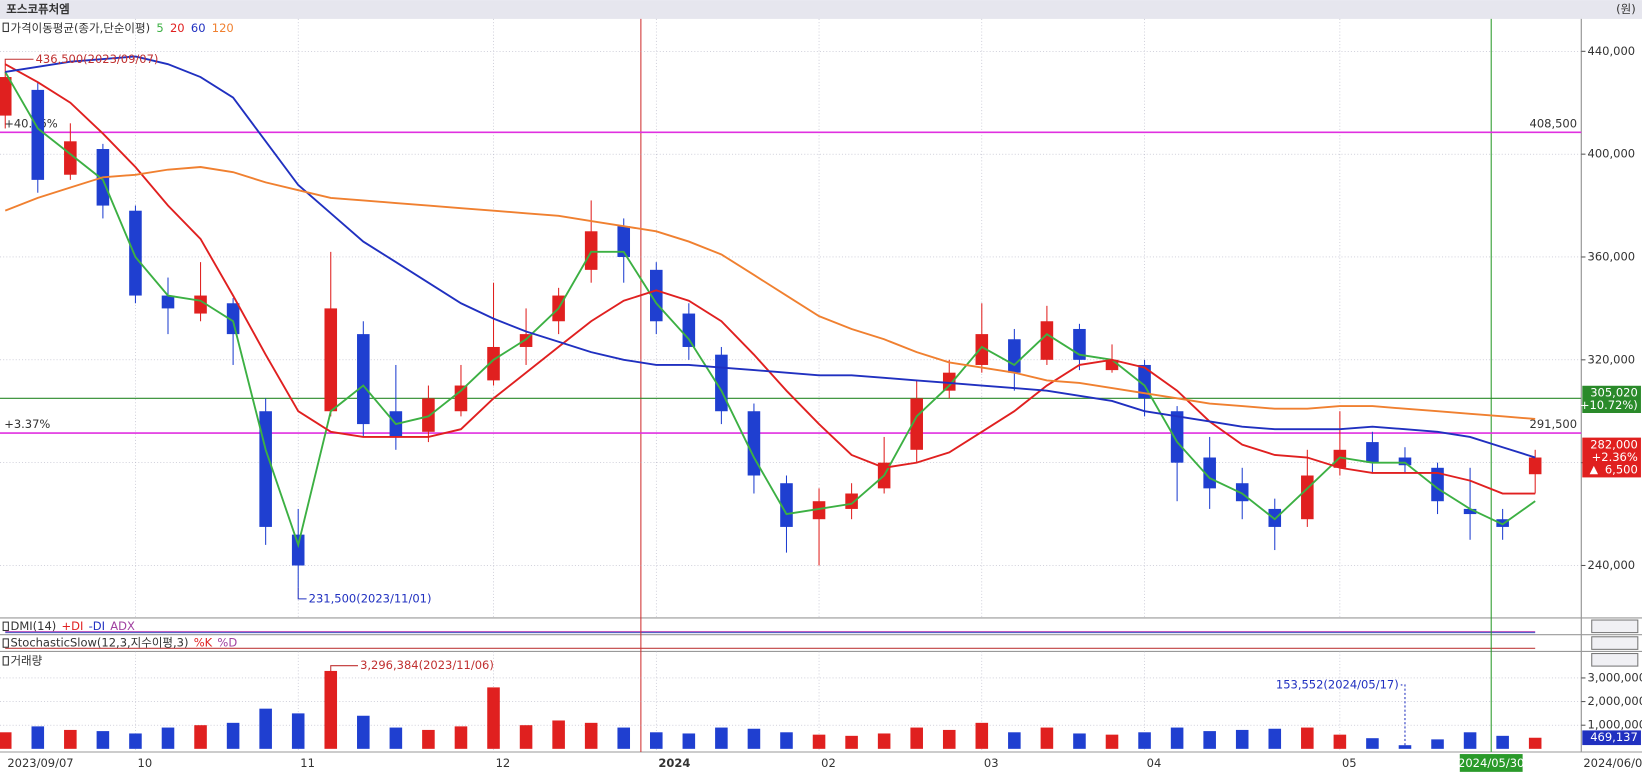 The image size is (1642, 773). I want to click on volume-tick-label: 3,000,000, so click(1615, 677).